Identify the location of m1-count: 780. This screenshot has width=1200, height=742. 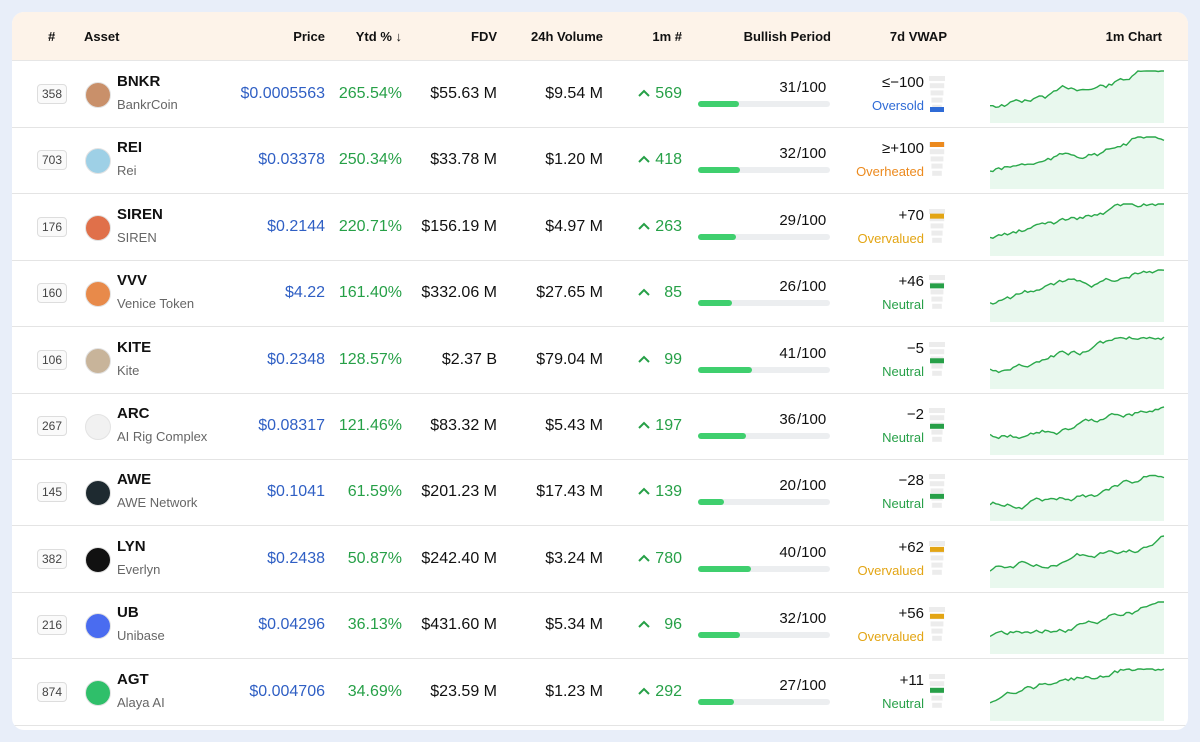
(668, 558).